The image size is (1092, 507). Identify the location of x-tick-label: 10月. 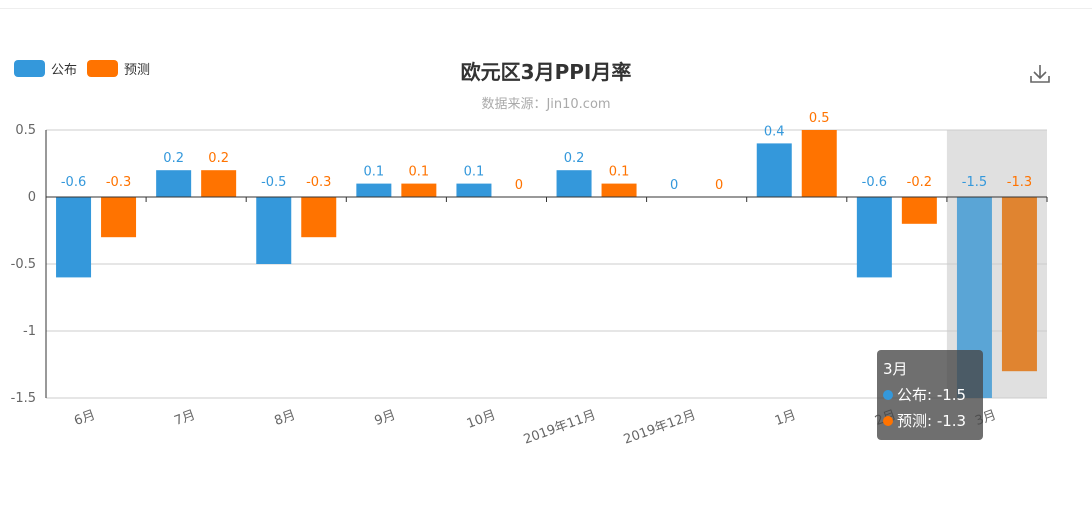
(481, 420).